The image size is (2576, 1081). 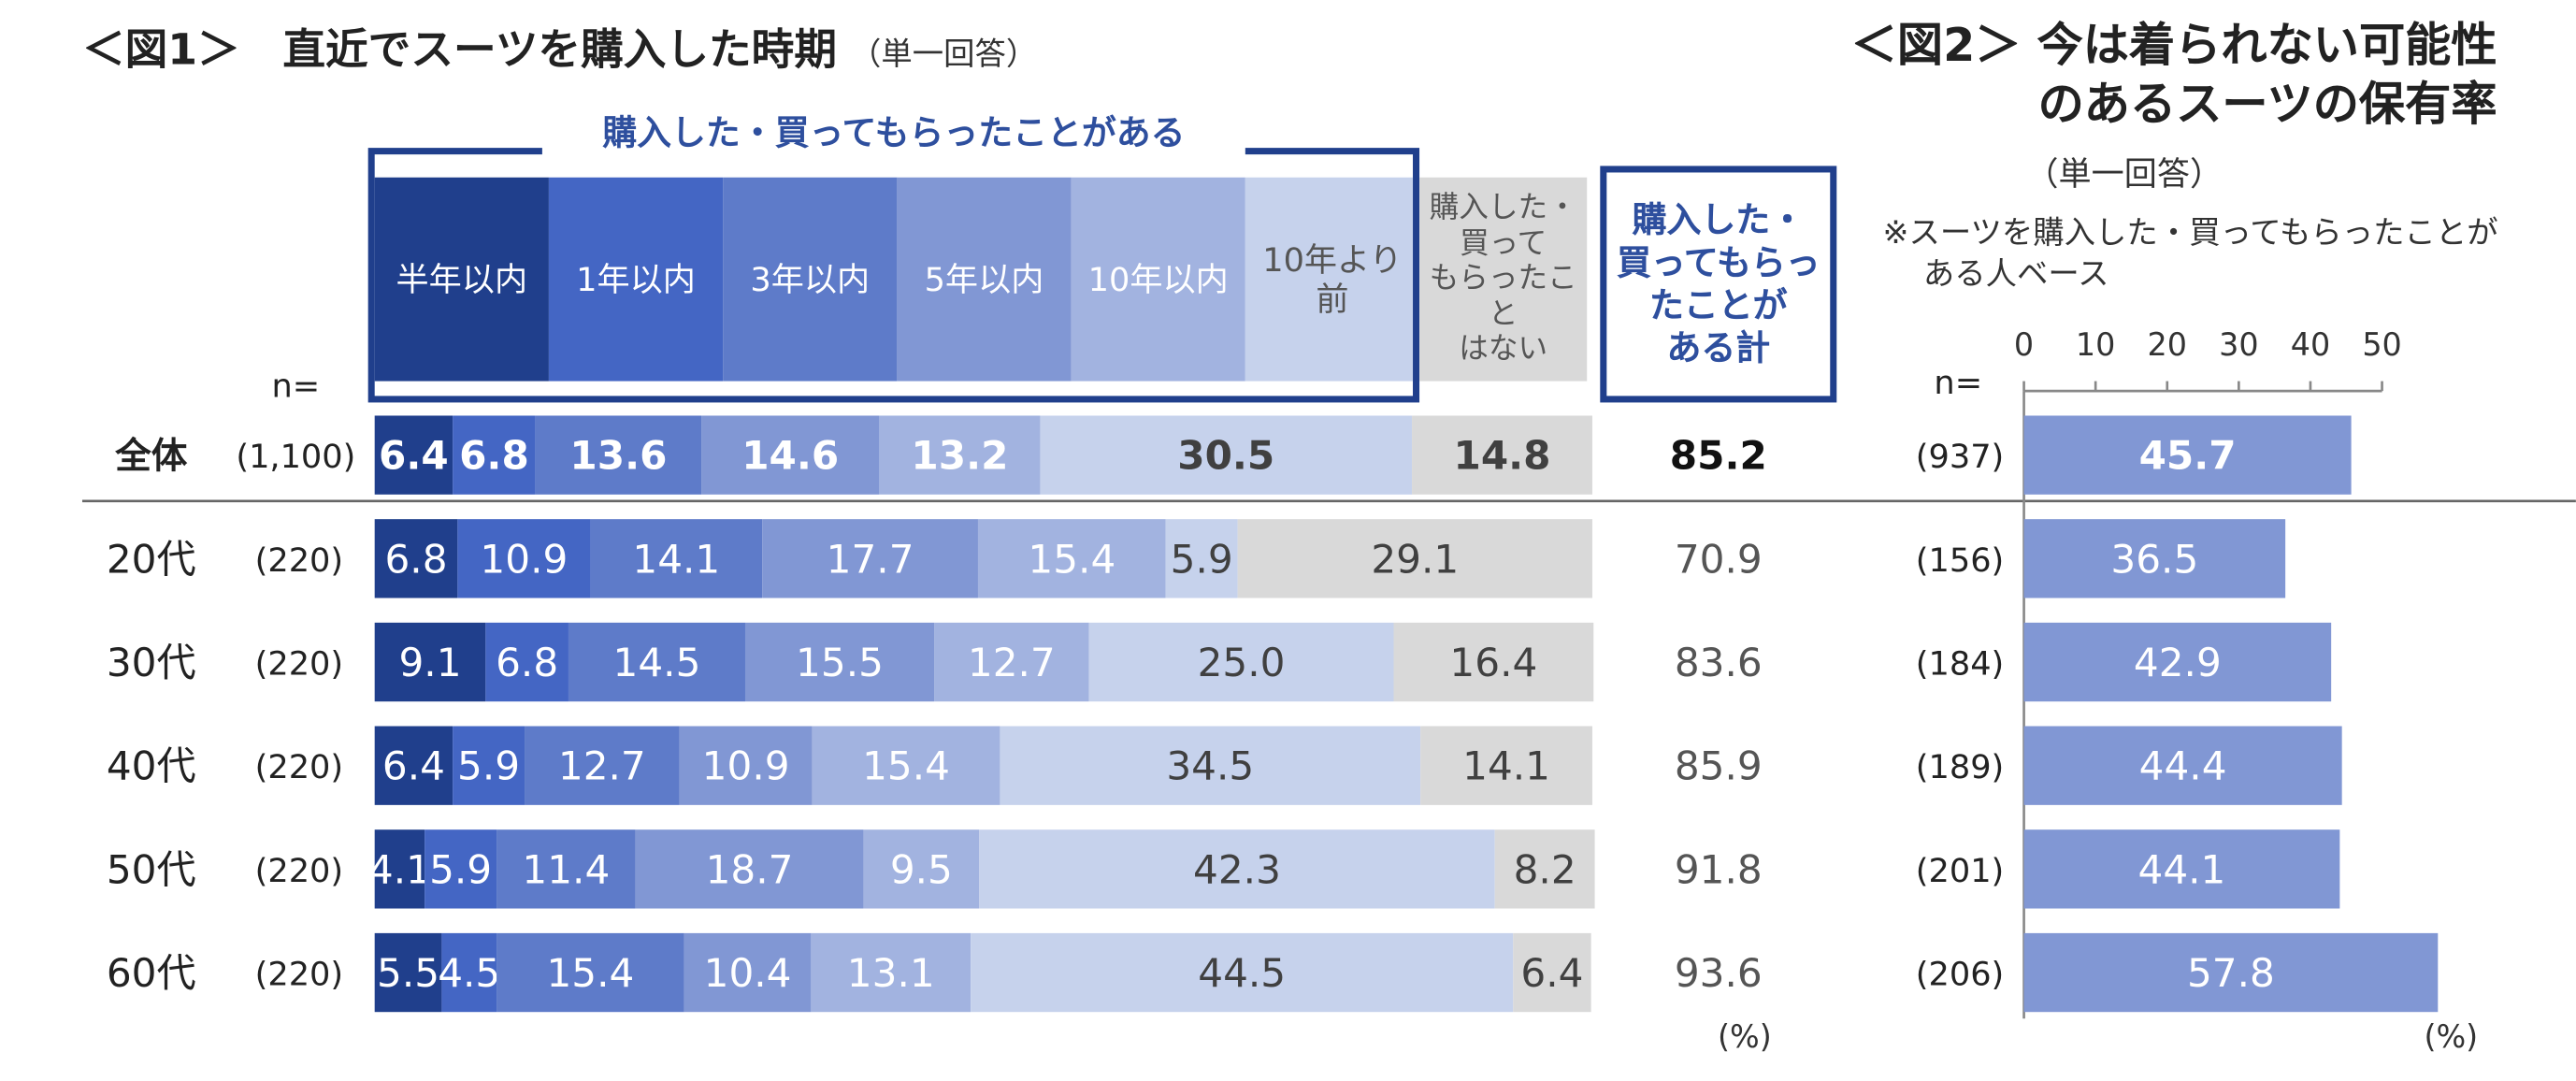 What do you see at coordinates (1960, 560) in the screenshot?
I see `n-value: (156)` at bounding box center [1960, 560].